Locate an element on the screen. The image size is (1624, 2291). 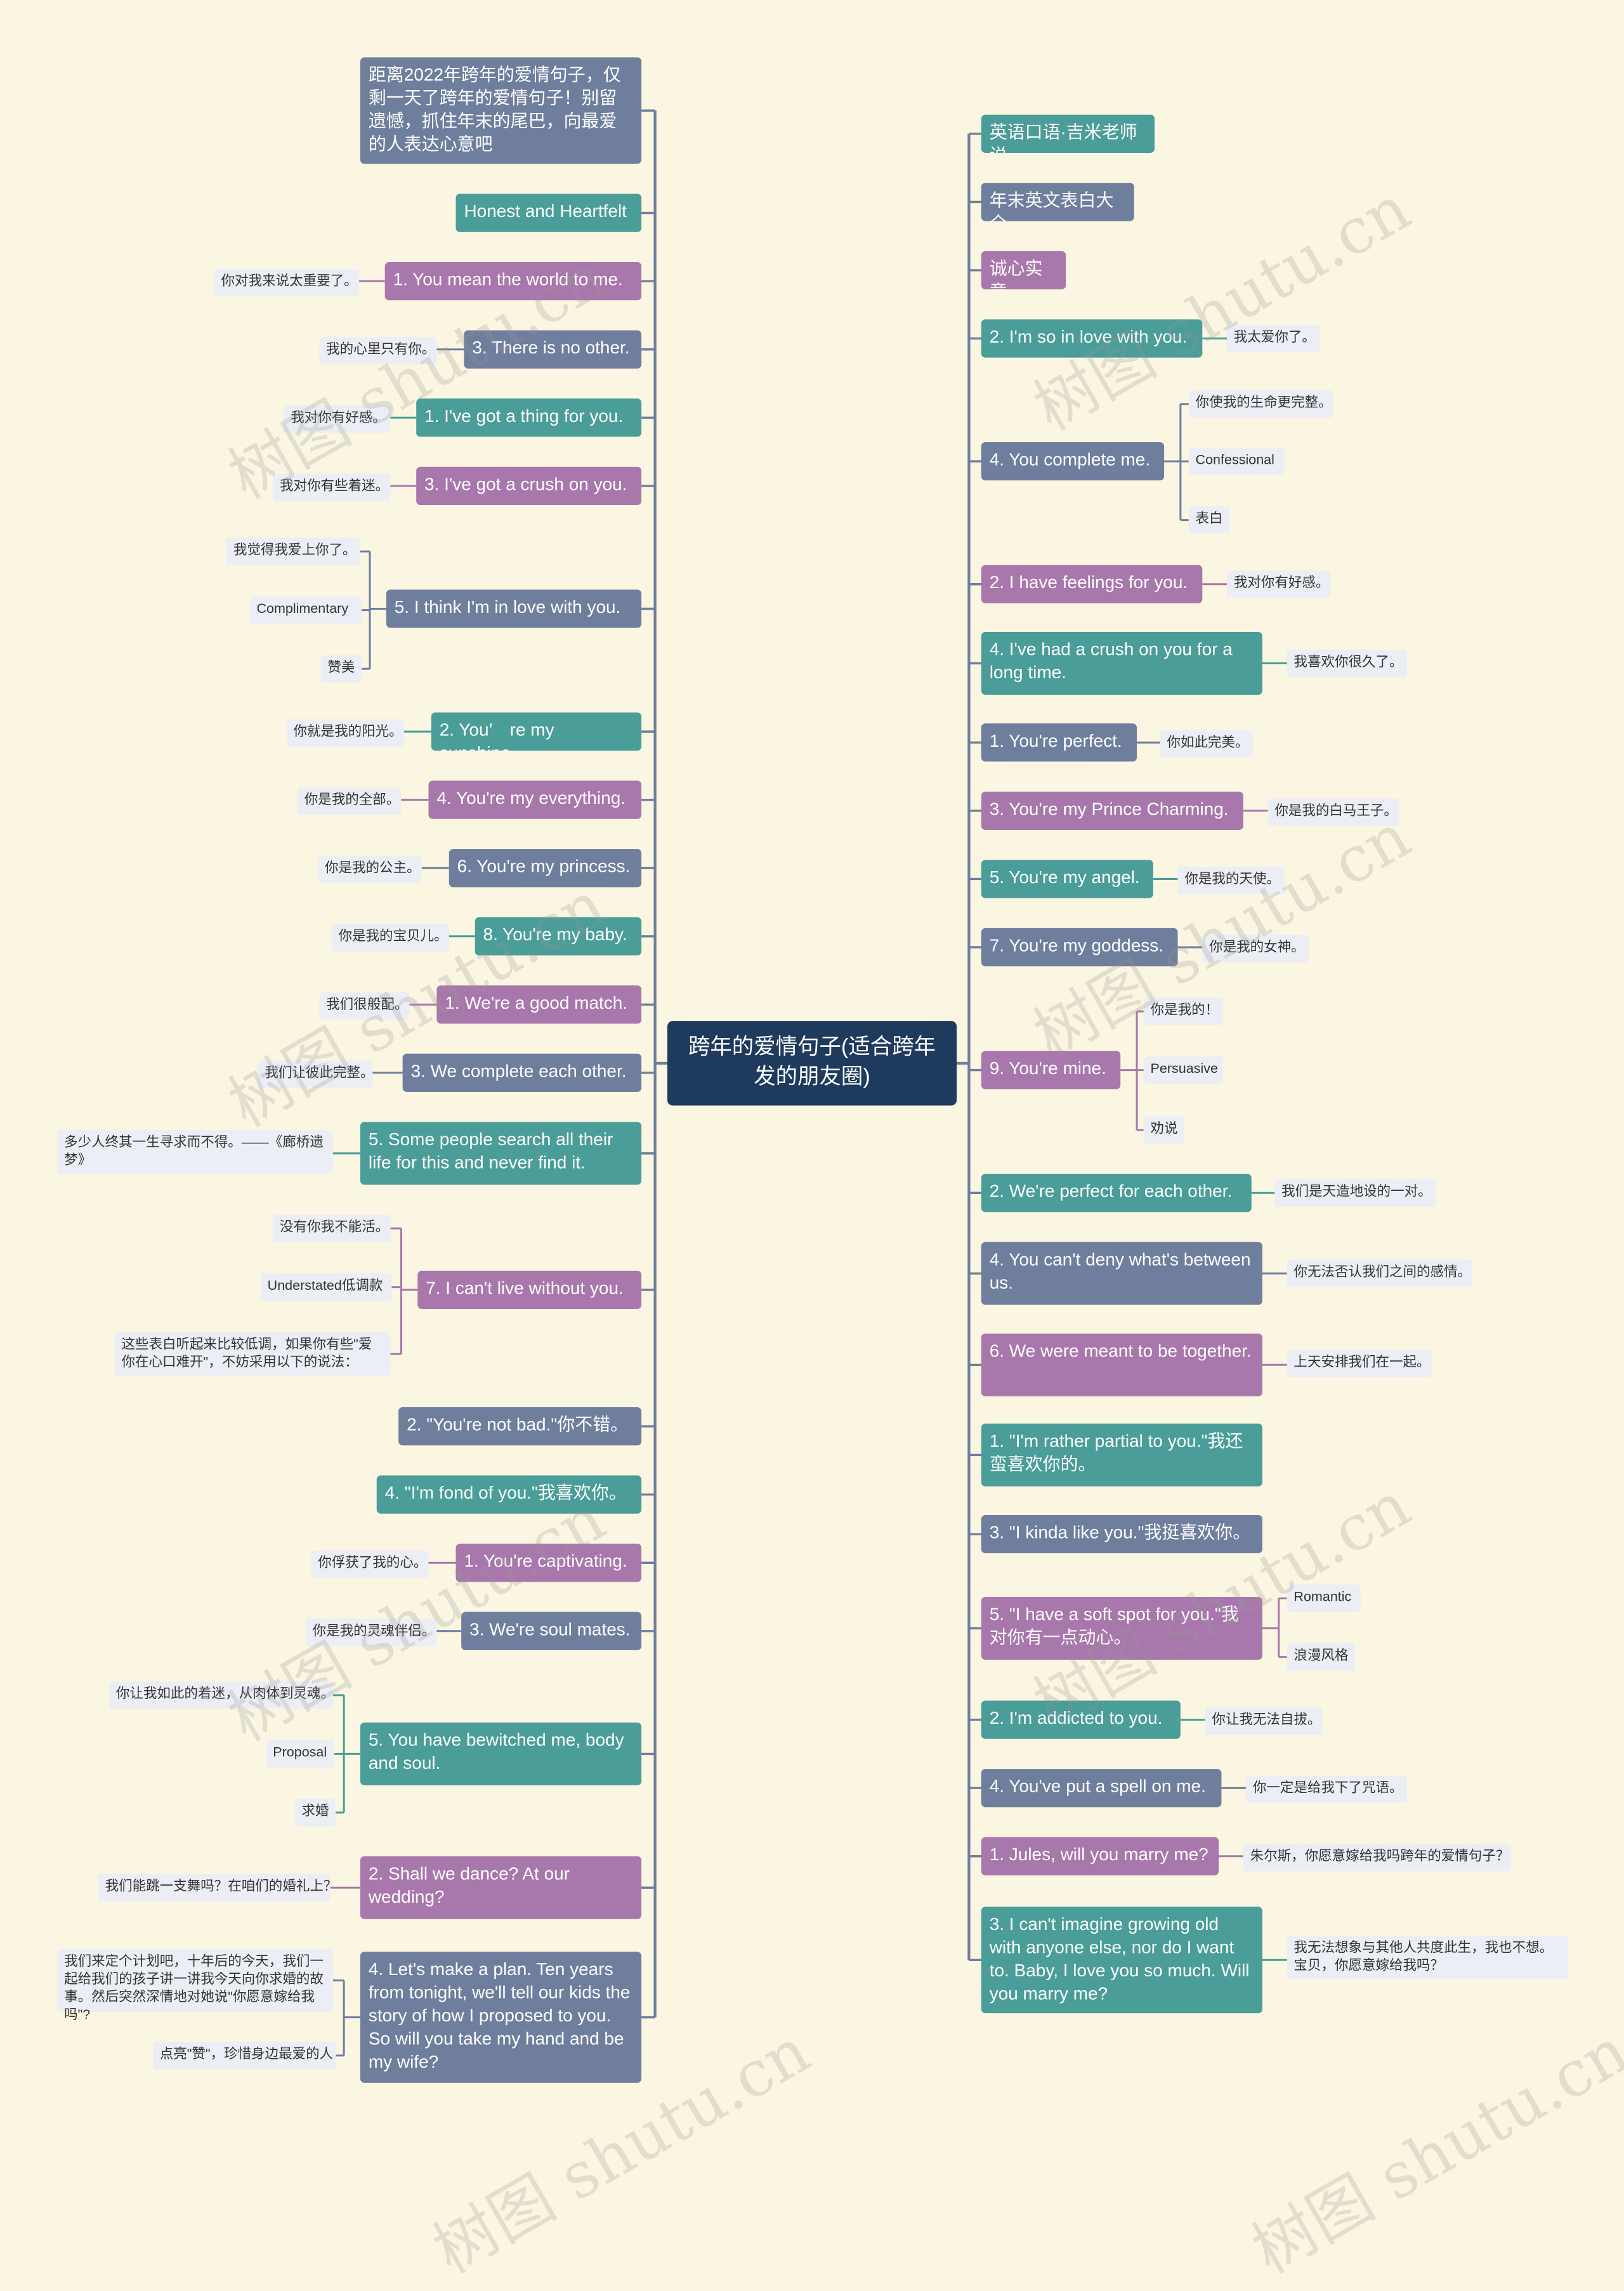
left-branch-node: 4. "I'm fond of you."我喜欢你。 is located at coordinates (509, 1495).